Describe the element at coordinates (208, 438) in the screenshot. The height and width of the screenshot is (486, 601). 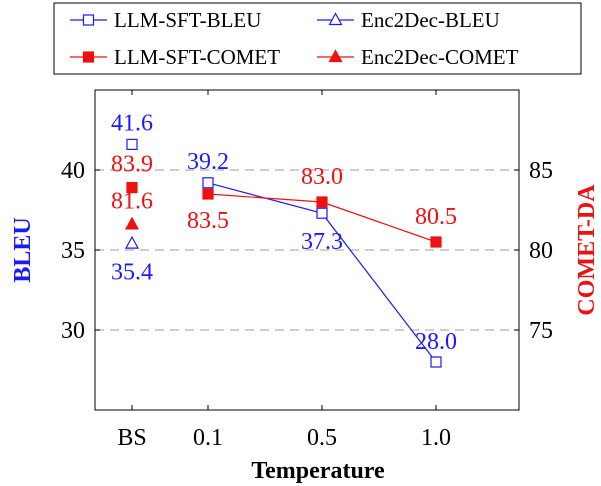
I see `x-tick-label: 0.1` at that location.